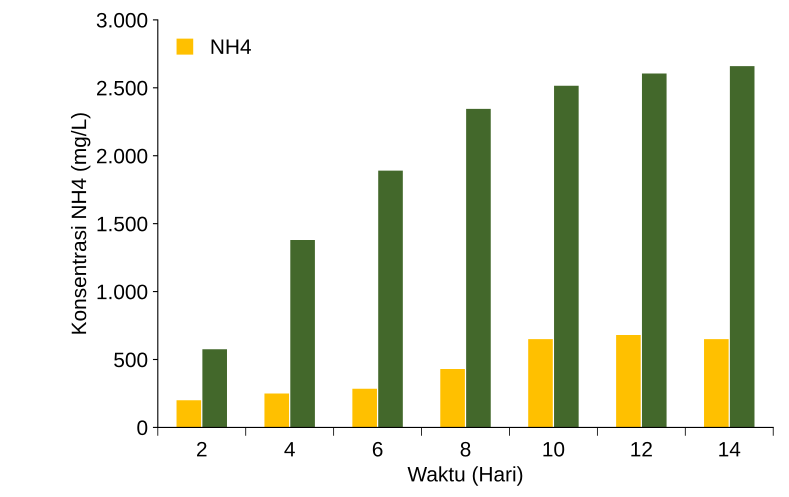  Describe the element at coordinates (729, 449) in the screenshot. I see `x-tick-label: 14` at that location.